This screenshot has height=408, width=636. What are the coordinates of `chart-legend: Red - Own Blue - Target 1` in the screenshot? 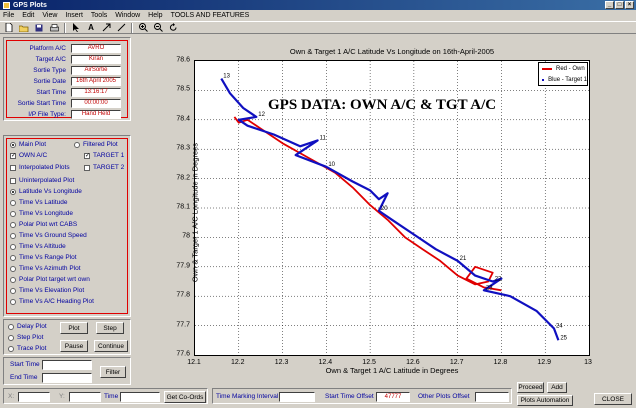 It's located at (563, 74).